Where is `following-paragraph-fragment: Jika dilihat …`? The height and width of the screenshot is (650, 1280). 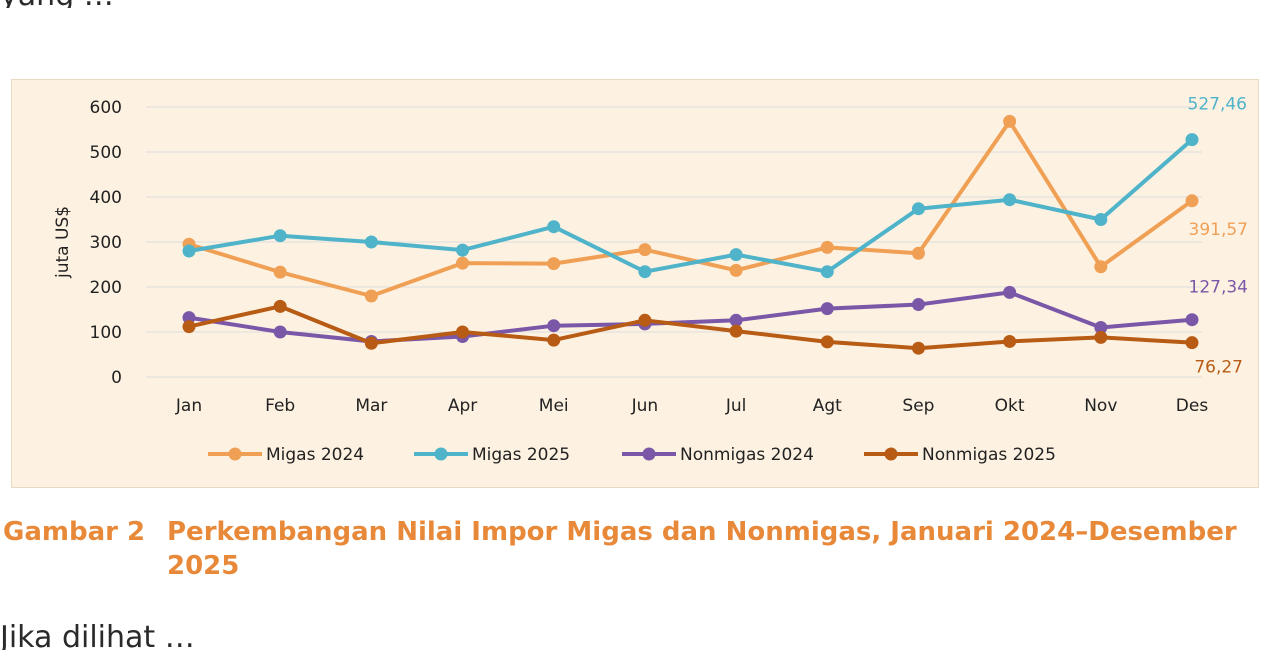
following-paragraph-fragment: Jika dilihat … is located at coordinates (97, 635).